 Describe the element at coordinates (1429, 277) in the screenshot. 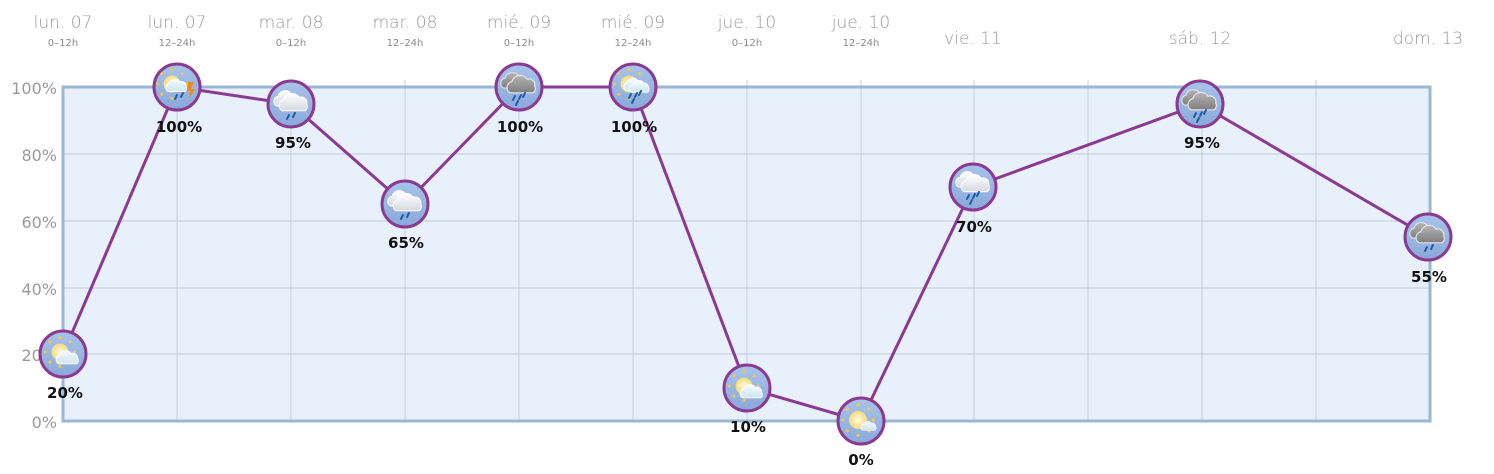

I see `value-label: 55%` at that location.